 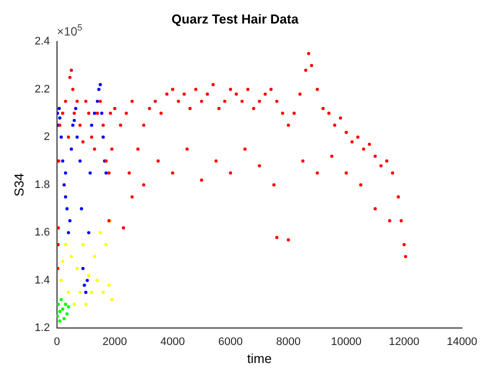 What do you see at coordinates (18, 184) in the screenshot?
I see `y-axis-title: S34` at bounding box center [18, 184].